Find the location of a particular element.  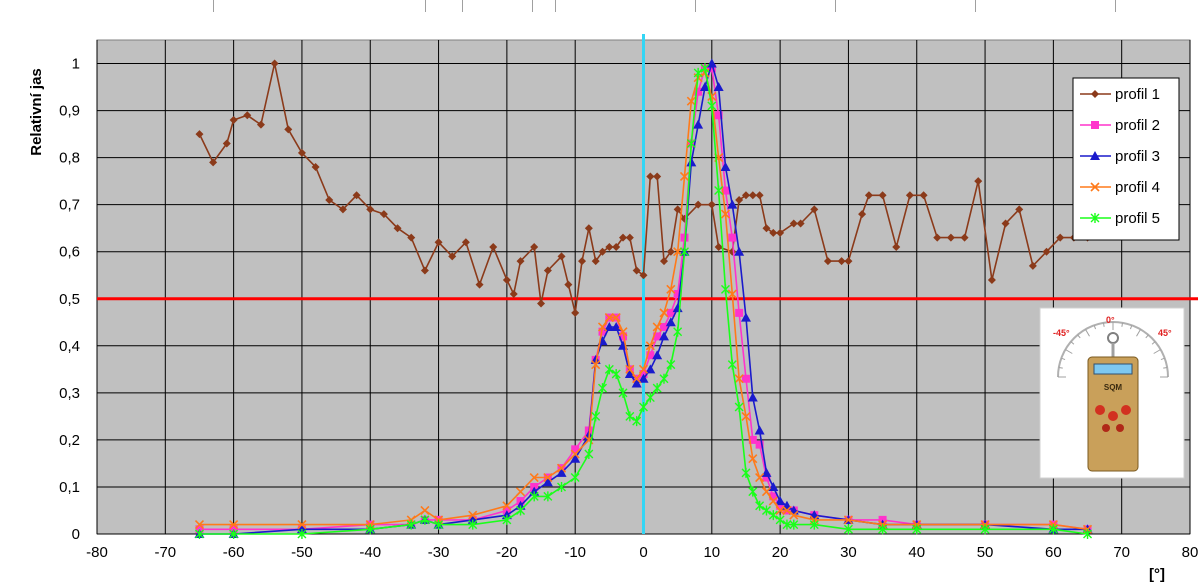

angle-label-0: 0° is located at coordinates (1110, 320).